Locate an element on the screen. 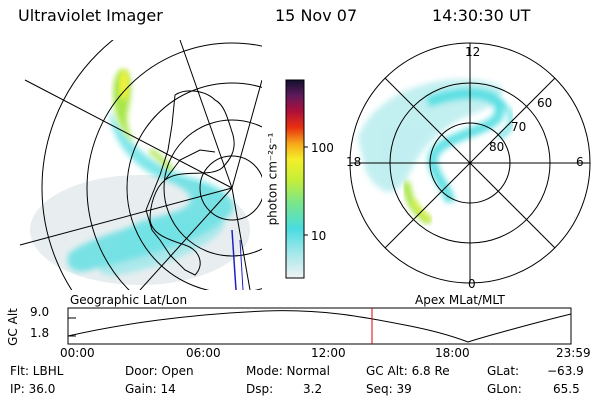 This screenshot has width=600, height=400. polar-bright-arc is located at coordinates (417, 203).